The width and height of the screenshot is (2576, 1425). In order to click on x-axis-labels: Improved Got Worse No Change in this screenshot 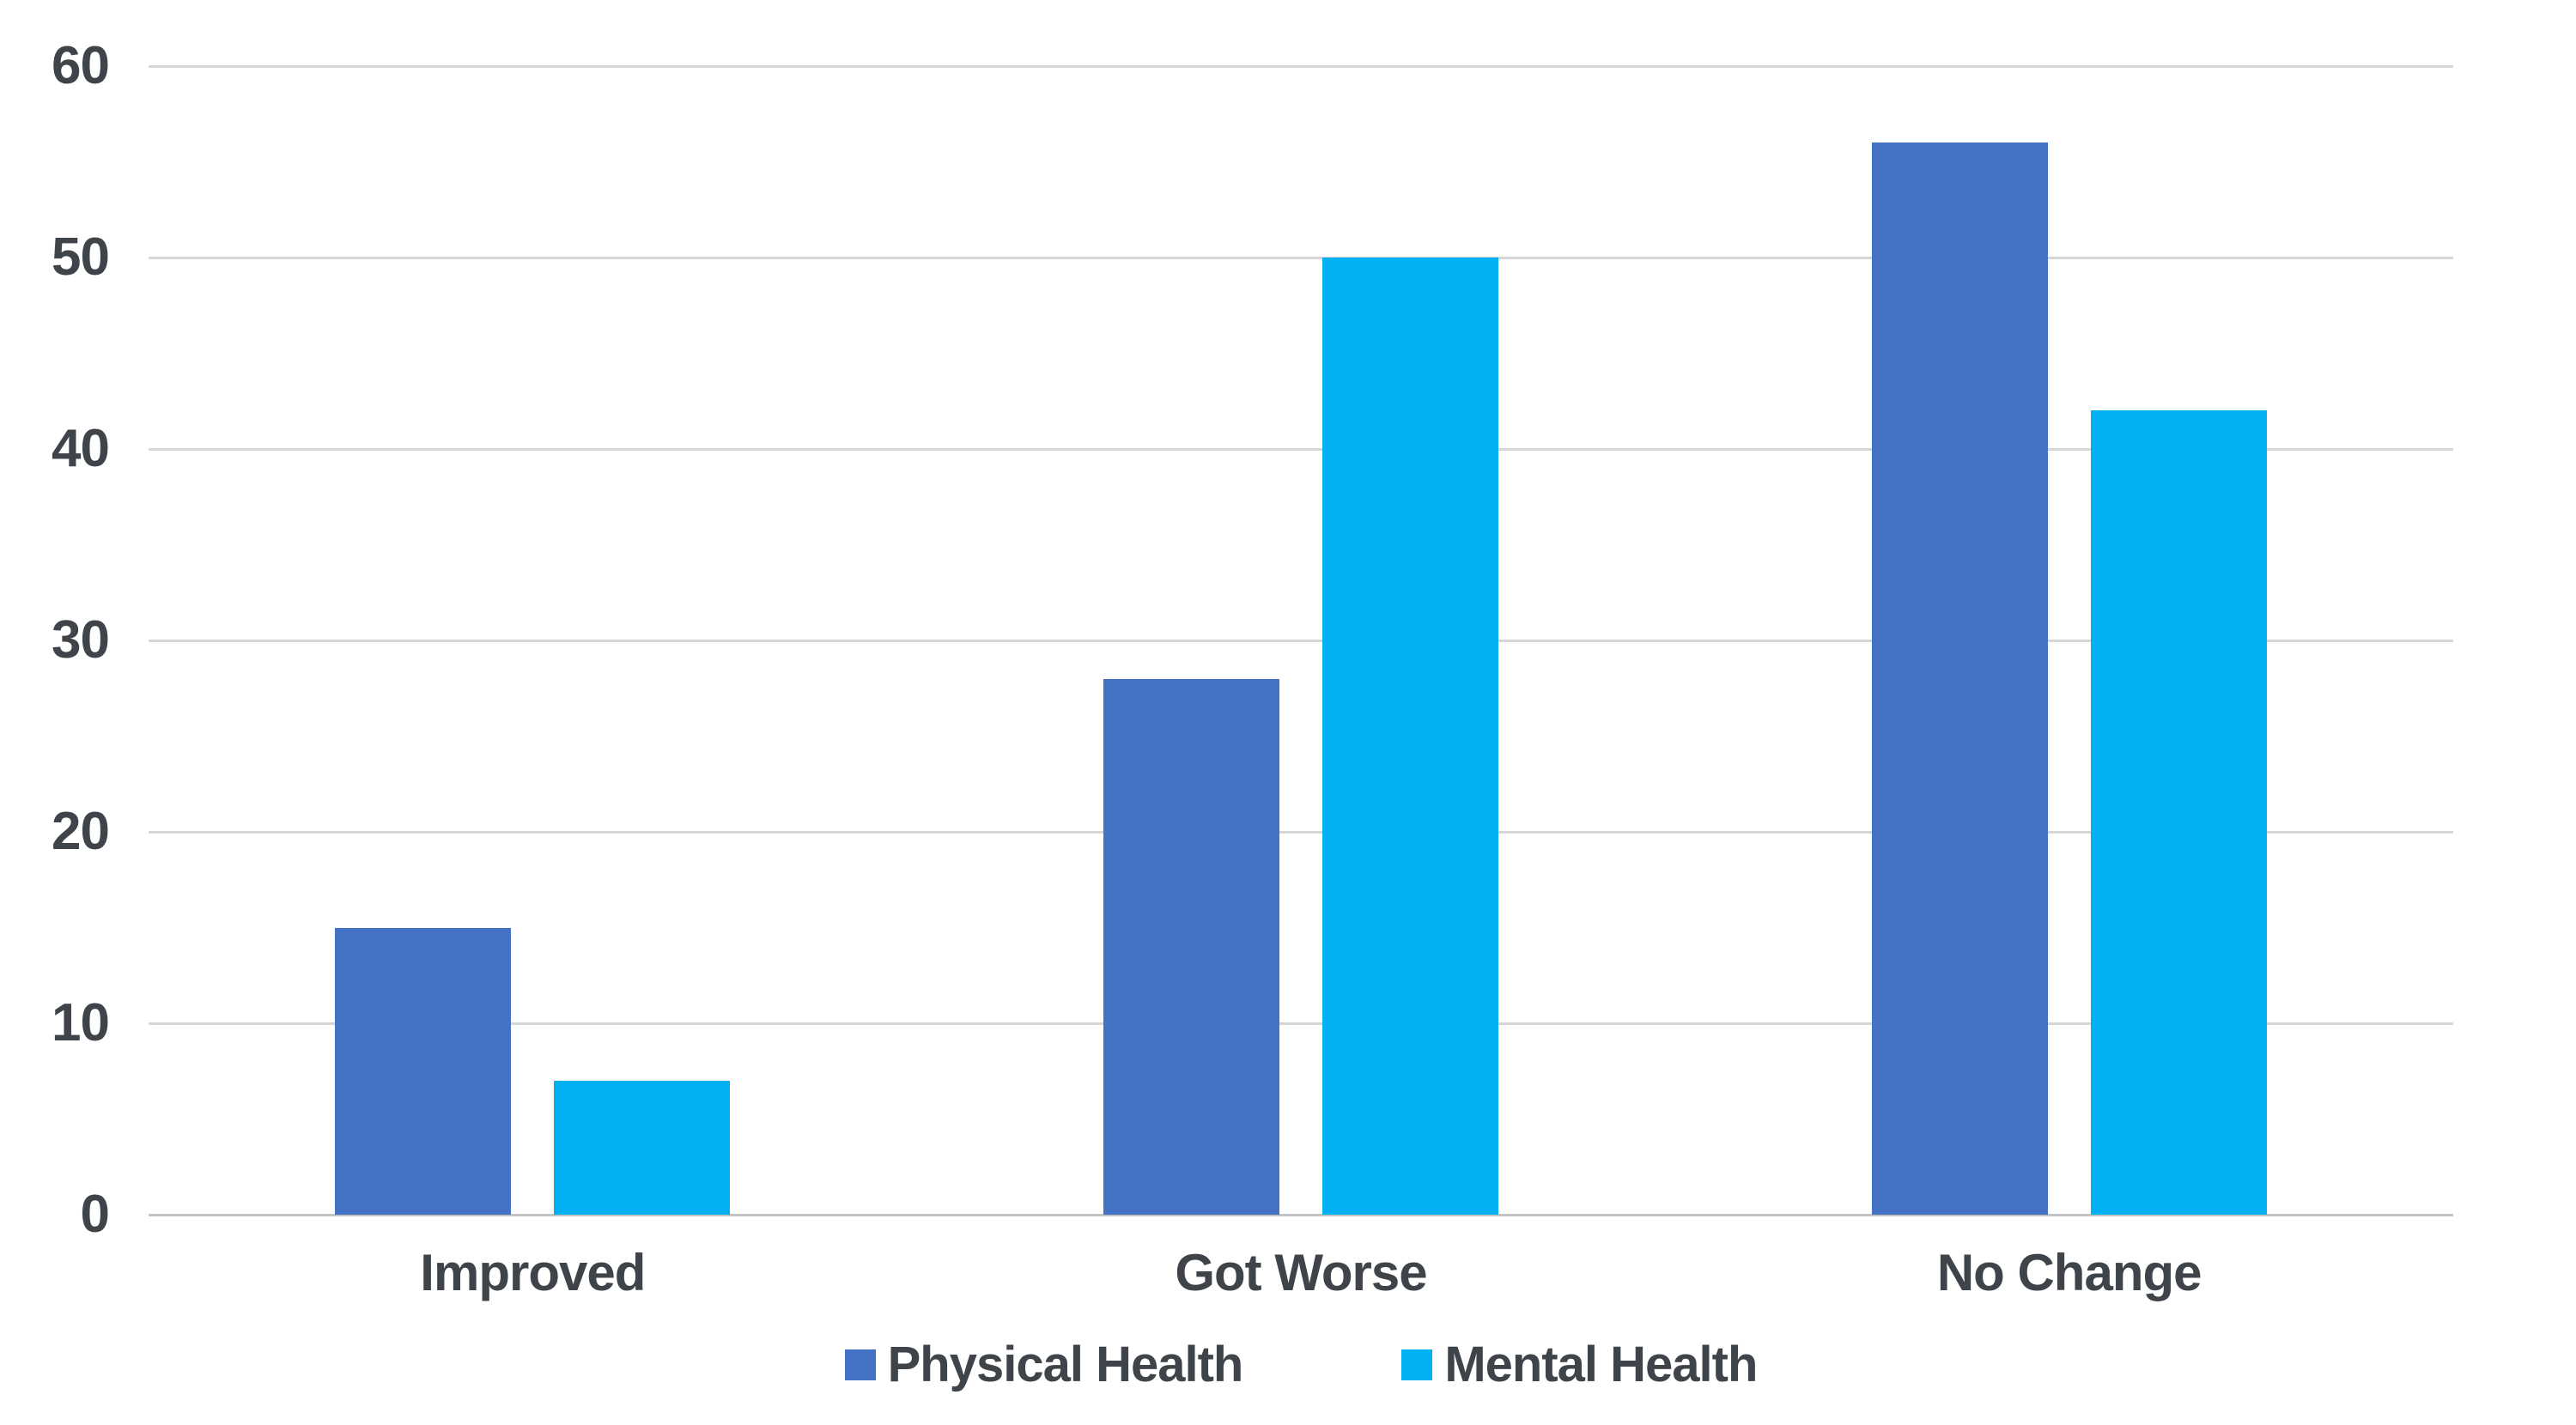, I will do `click(1301, 1273)`.